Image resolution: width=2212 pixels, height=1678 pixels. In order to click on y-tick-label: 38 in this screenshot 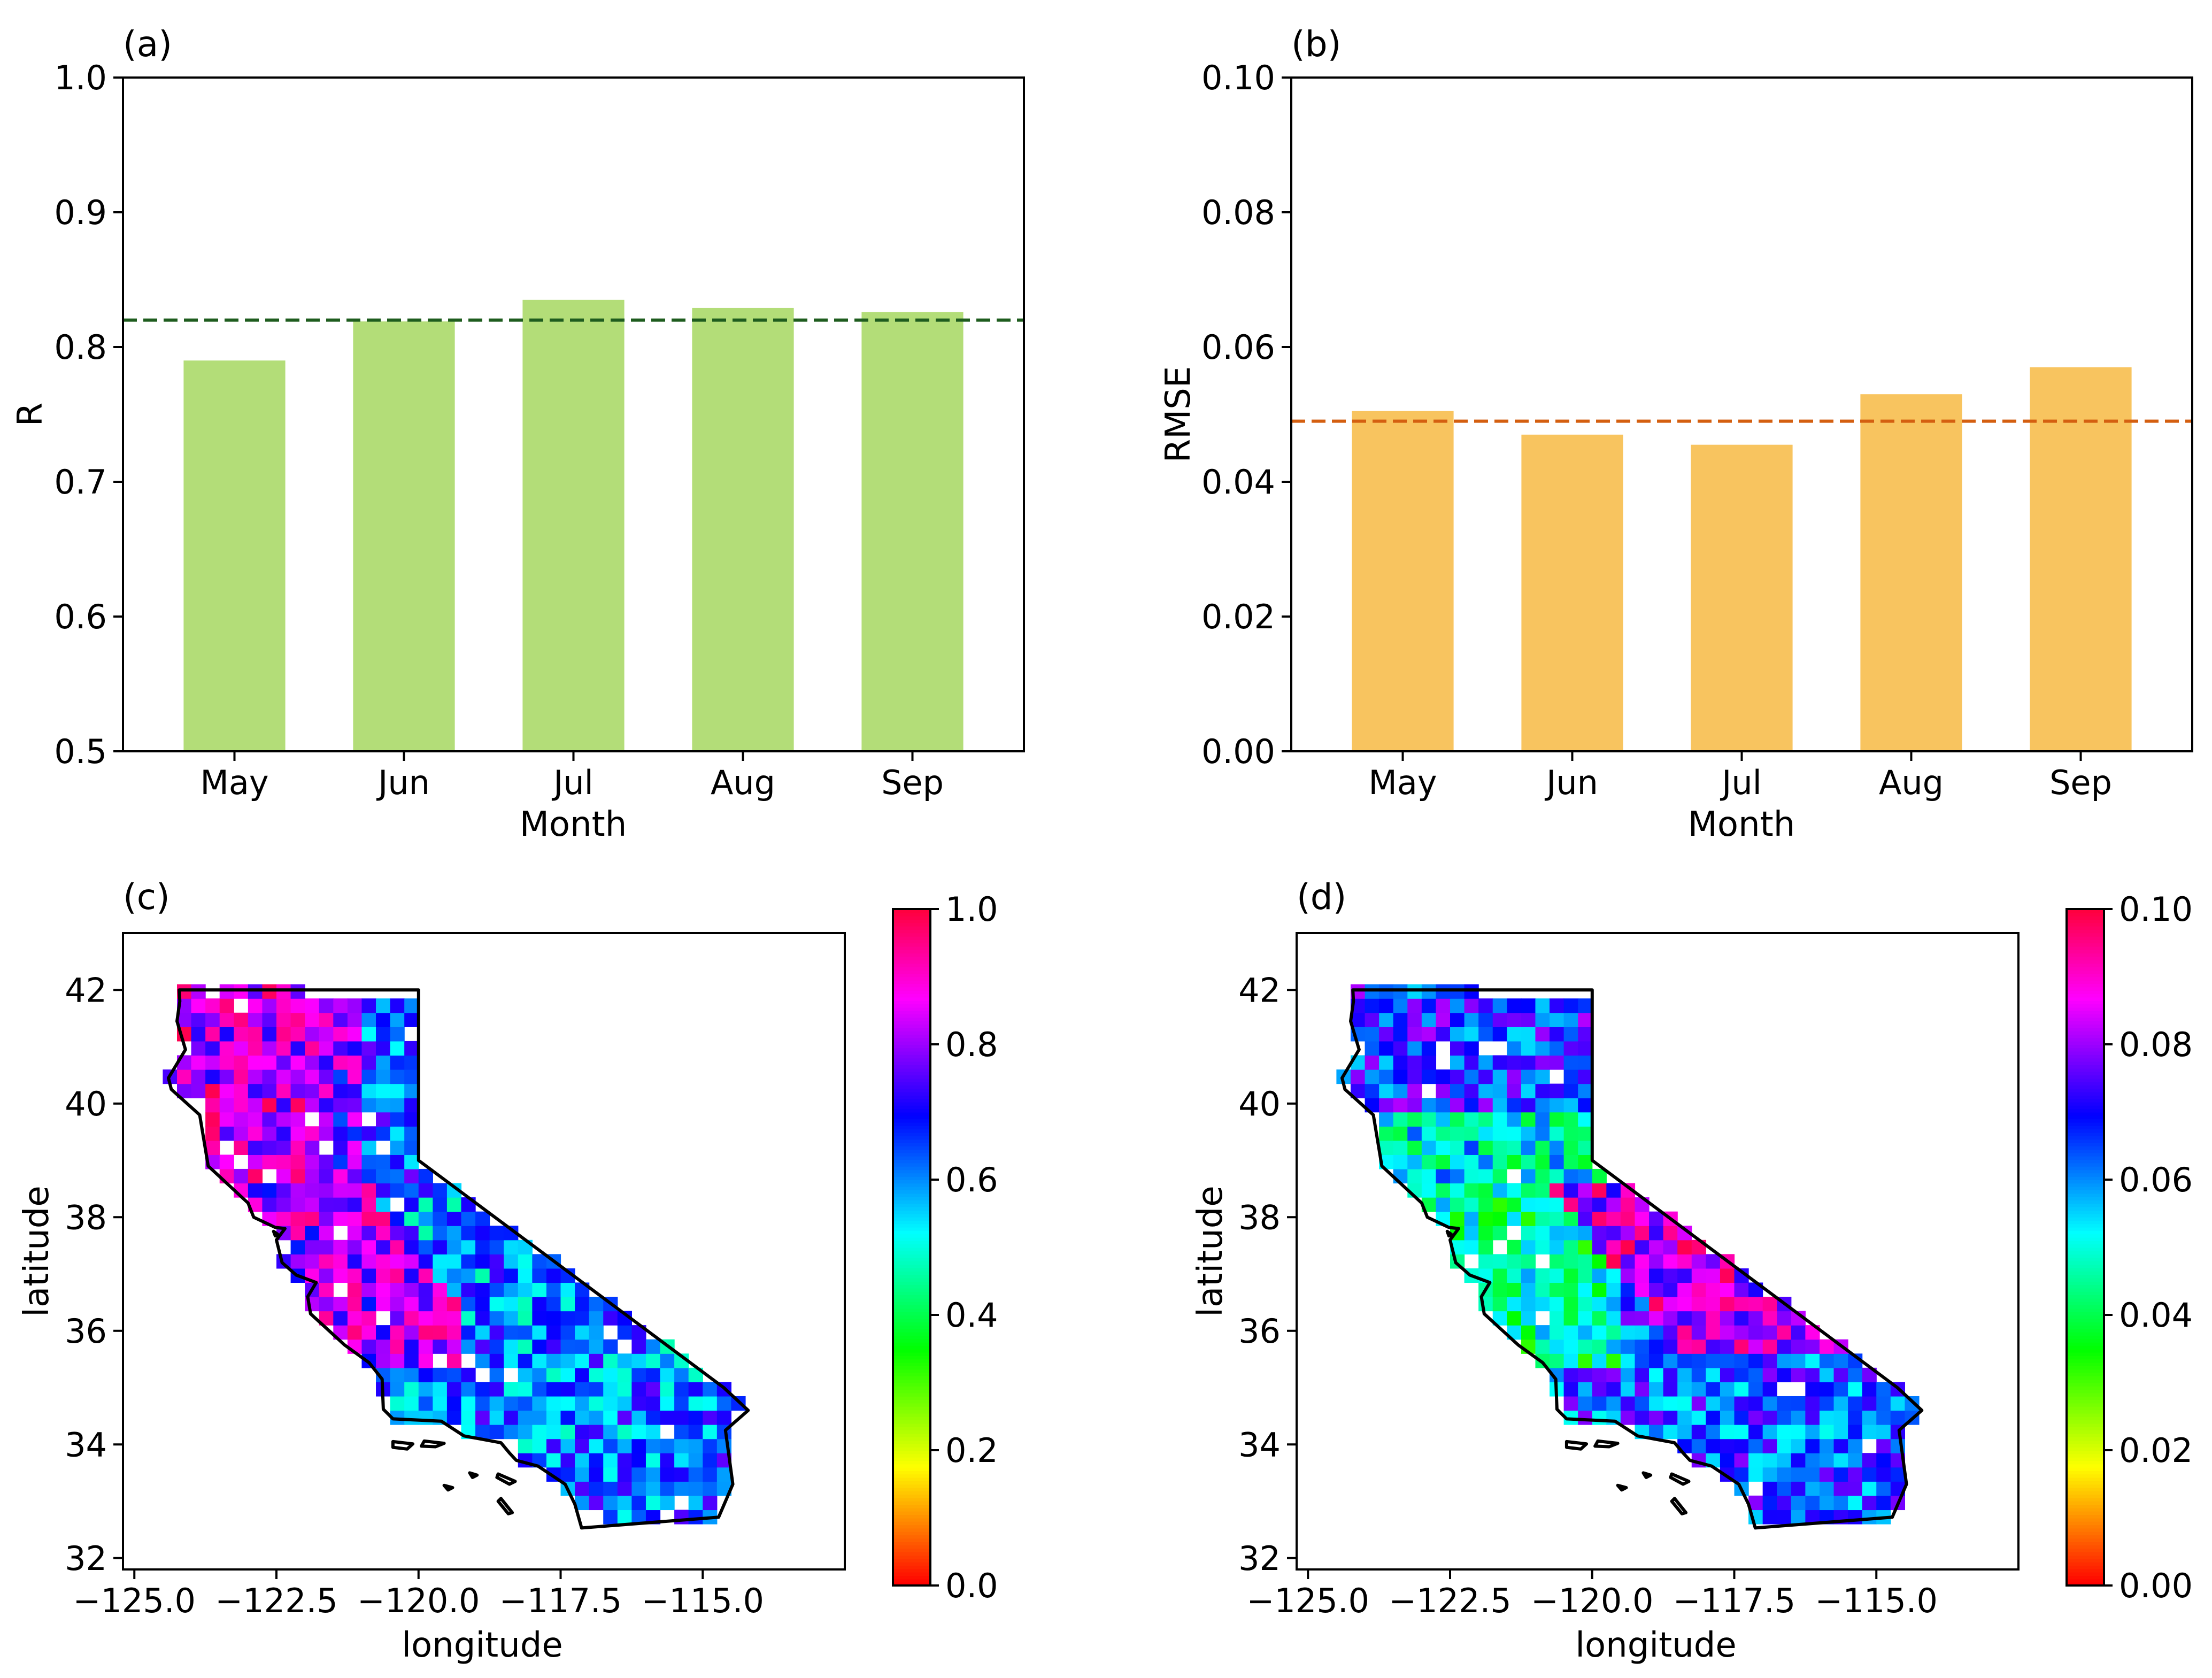, I will do `click(86, 1217)`.